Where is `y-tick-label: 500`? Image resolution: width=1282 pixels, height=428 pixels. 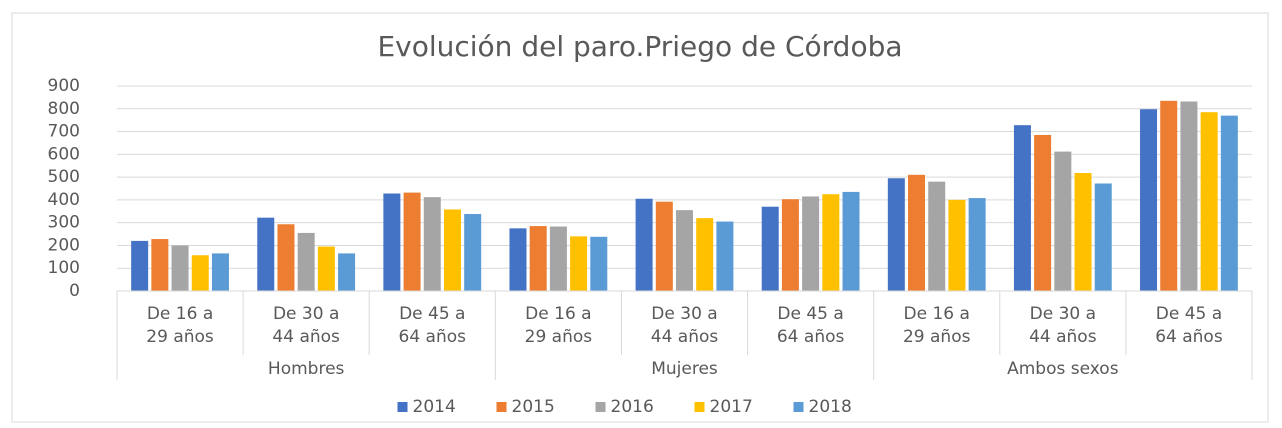
y-tick-label: 500 is located at coordinates (64, 177).